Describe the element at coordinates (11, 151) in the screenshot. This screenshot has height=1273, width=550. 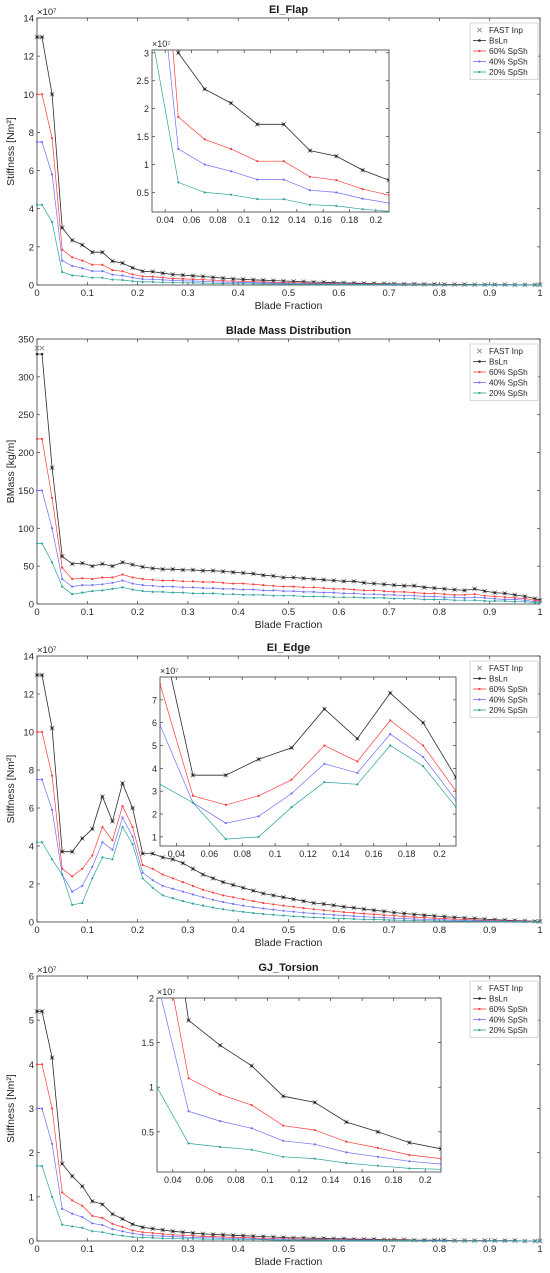
I see `y-axis-label: Stiffness [Nm²]` at that location.